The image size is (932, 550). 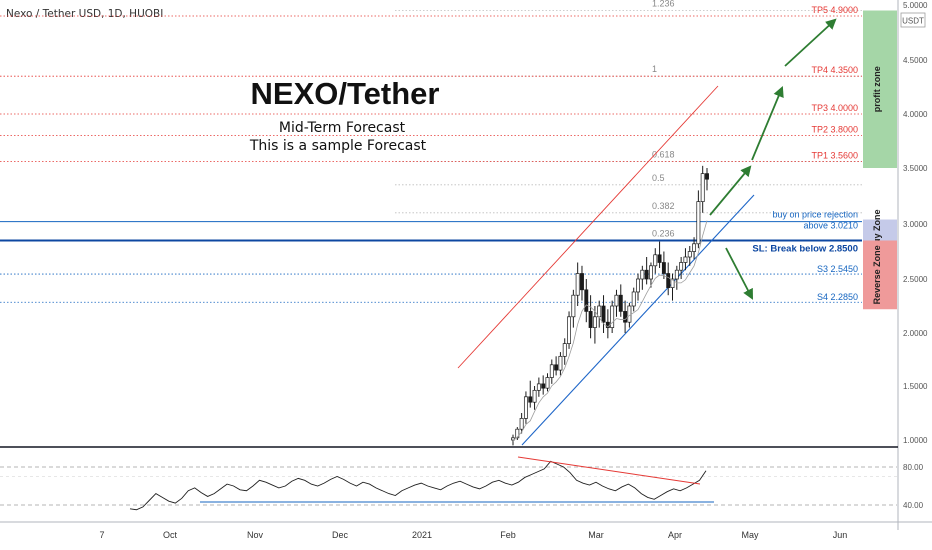 I want to click on unit-badge, so click(x=913, y=20).